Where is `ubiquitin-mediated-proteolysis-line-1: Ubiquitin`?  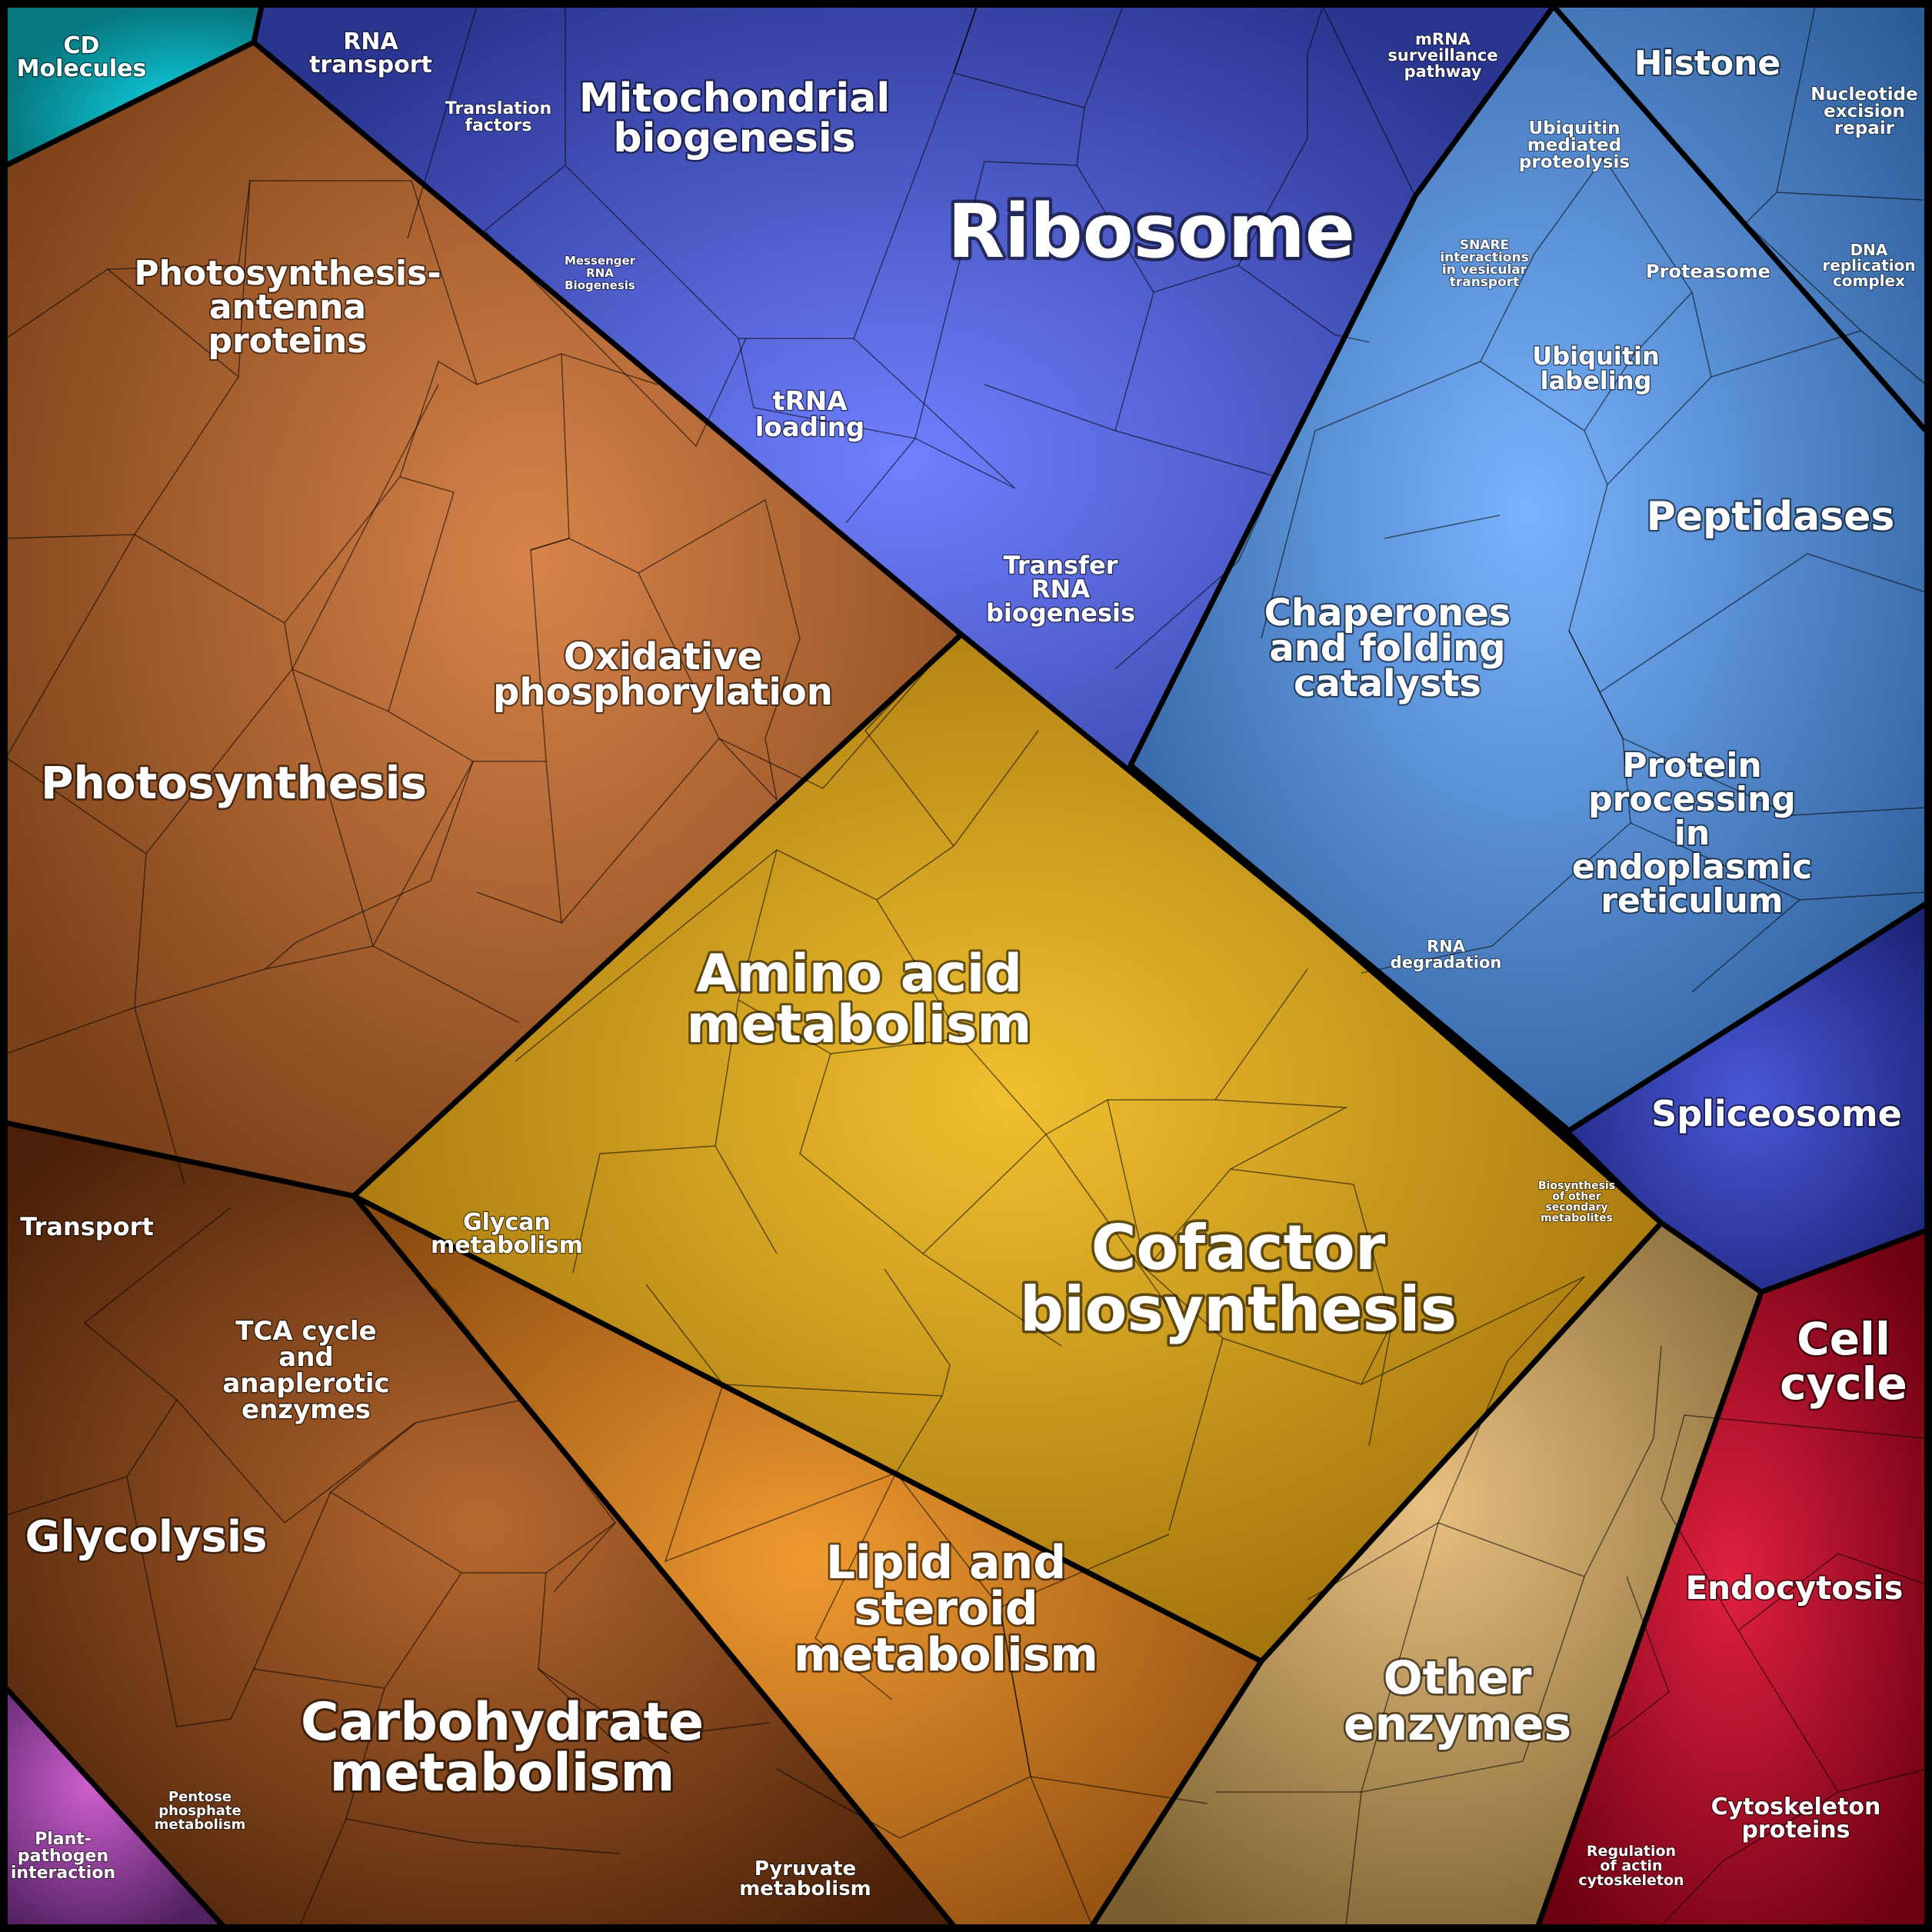 ubiquitin-mediated-proteolysis-line-1: Ubiquitin is located at coordinates (1575, 128).